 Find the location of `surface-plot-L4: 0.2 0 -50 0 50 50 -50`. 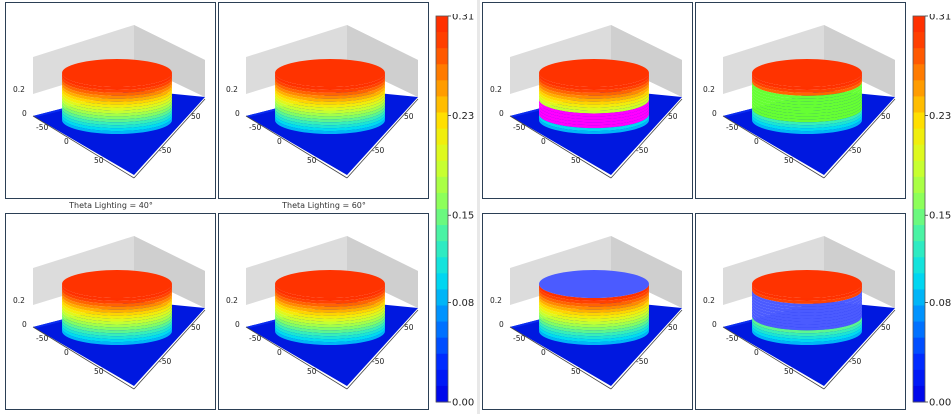

surface-plot-L4: 0.2 0 -50 0 50 50 -50 is located at coordinates (322, 313).